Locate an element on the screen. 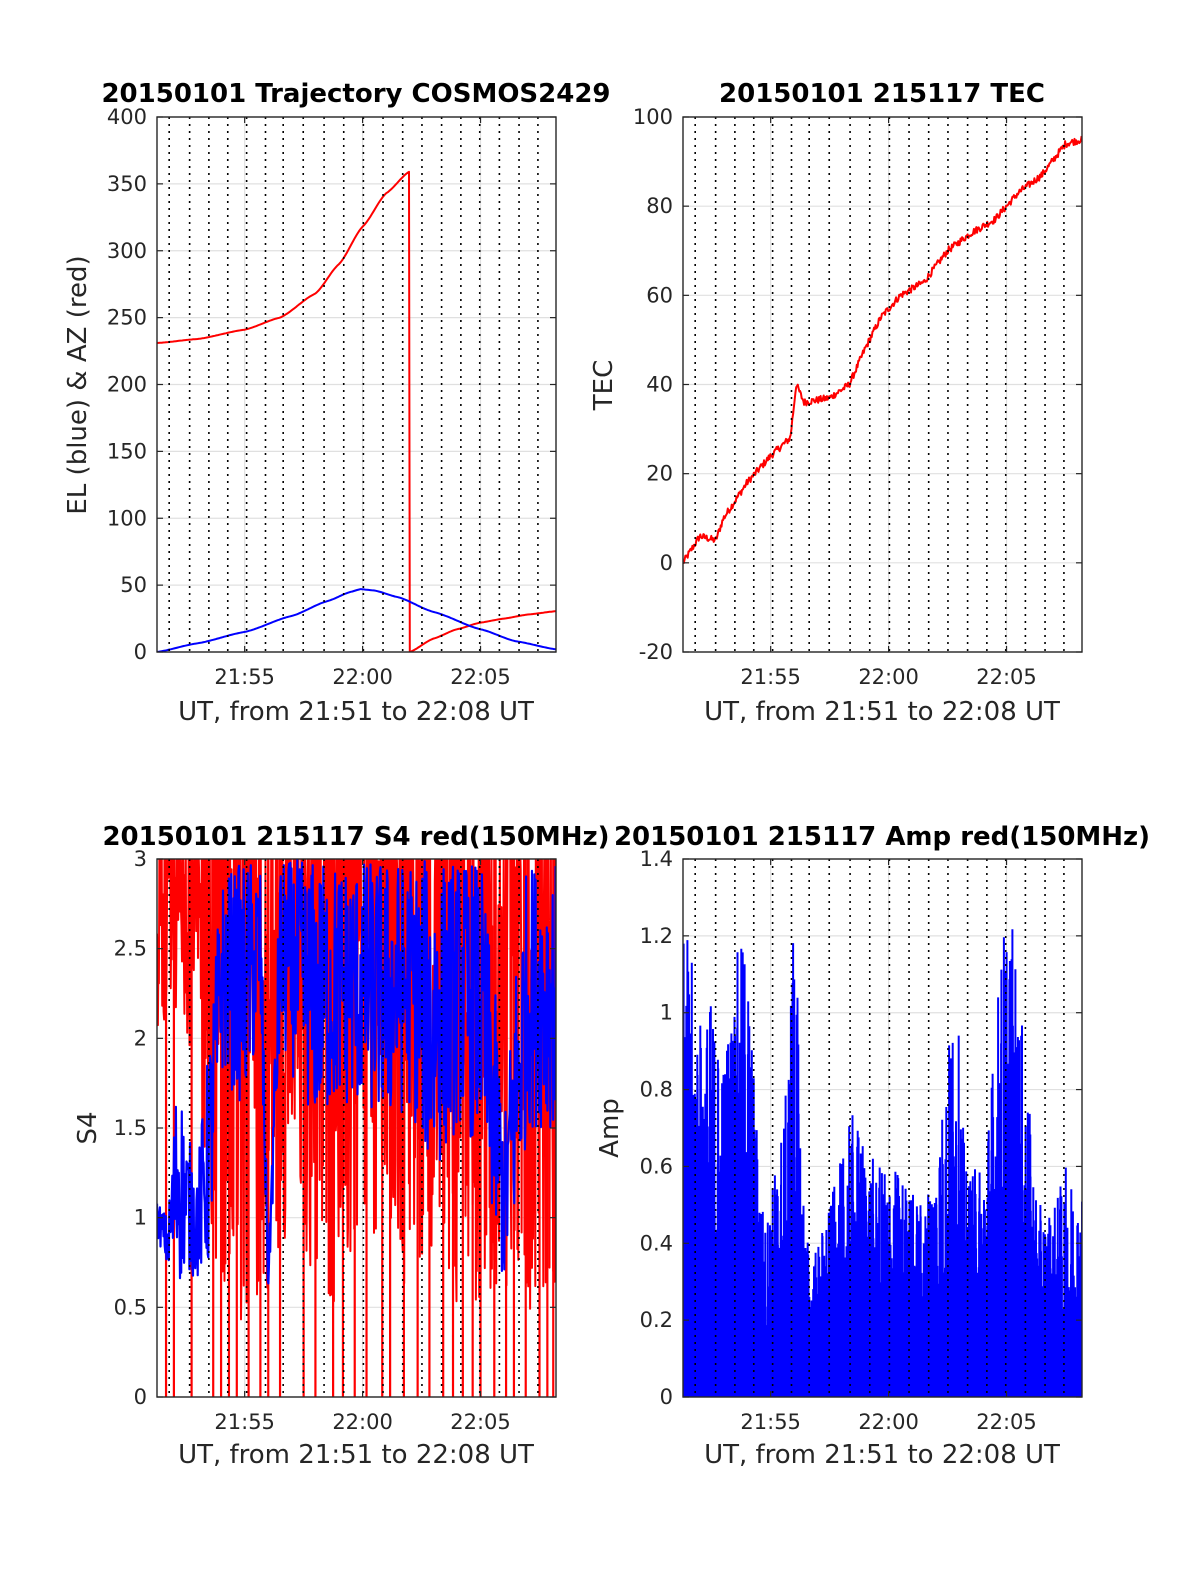 This screenshot has height=1575, width=1200. amp-title: 20150101 215117 Amp red(150MHz) is located at coordinates (882, 837).